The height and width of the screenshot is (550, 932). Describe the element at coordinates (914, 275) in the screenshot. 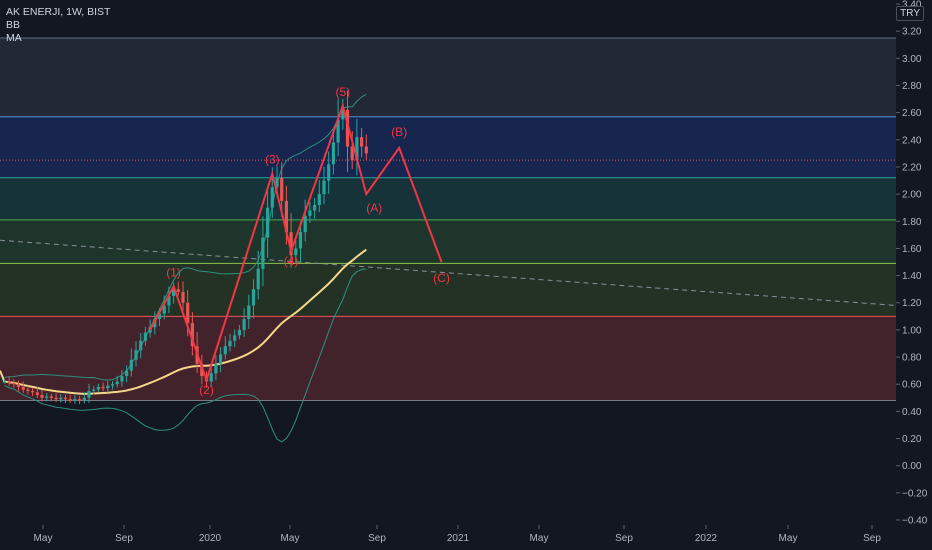

I see `price-axis-bg` at that location.